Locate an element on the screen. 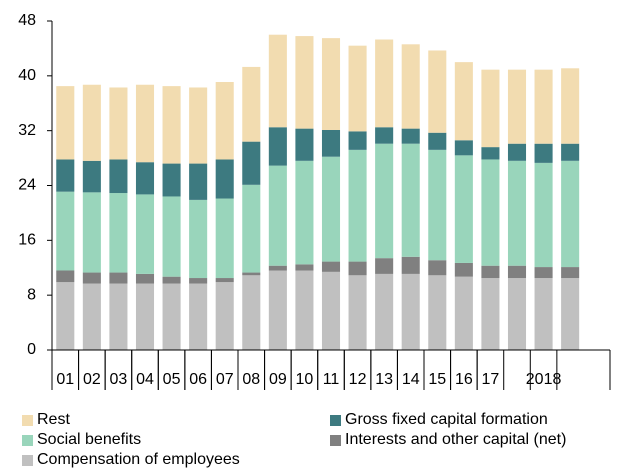 This screenshot has width=620, height=475. y-tick-label: 40 is located at coordinates (27, 75).